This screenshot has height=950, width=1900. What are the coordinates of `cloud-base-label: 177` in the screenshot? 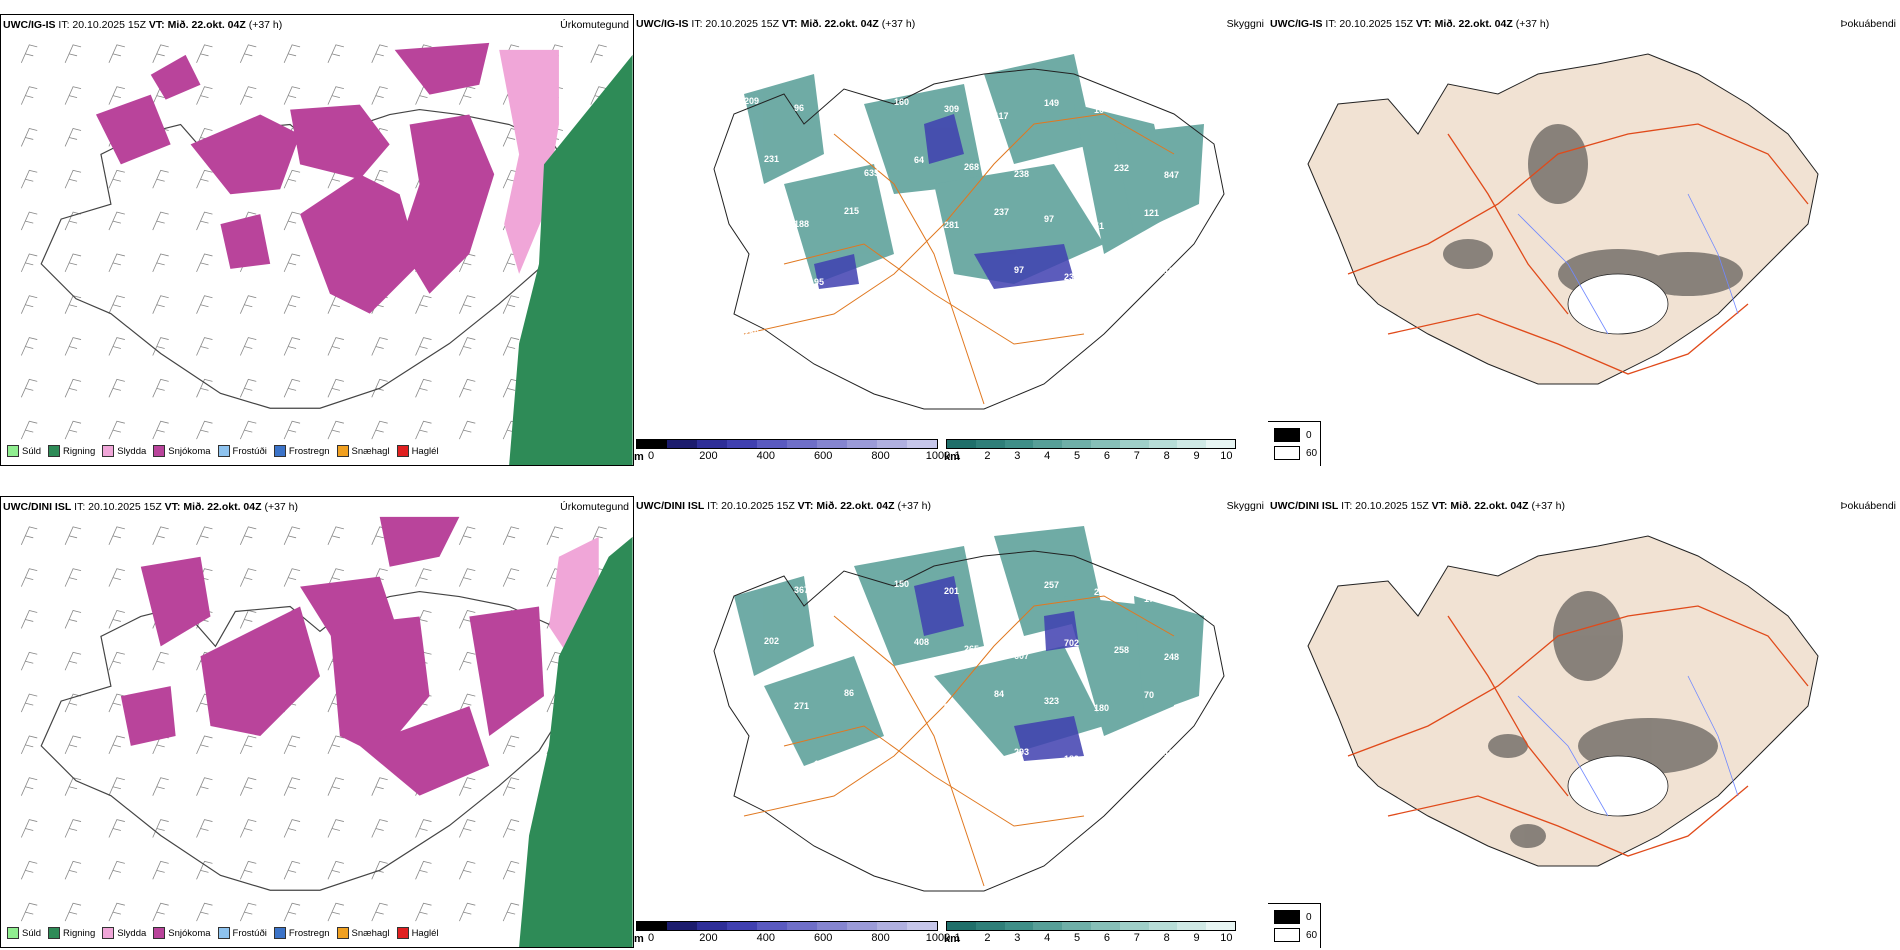 It's located at (1151, 599).